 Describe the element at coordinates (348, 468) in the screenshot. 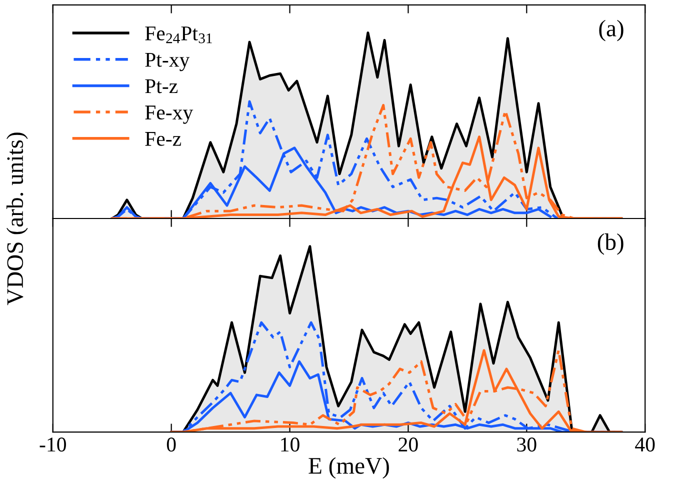

I see `x-axis-title: E (meV)` at that location.